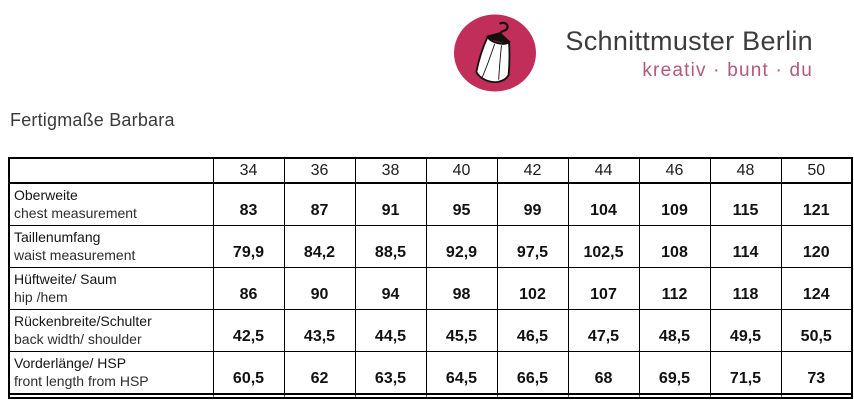 The width and height of the screenshot is (854, 409). Describe the element at coordinates (495, 53) in the screenshot. I see `dress-on-hanger-icon` at that location.